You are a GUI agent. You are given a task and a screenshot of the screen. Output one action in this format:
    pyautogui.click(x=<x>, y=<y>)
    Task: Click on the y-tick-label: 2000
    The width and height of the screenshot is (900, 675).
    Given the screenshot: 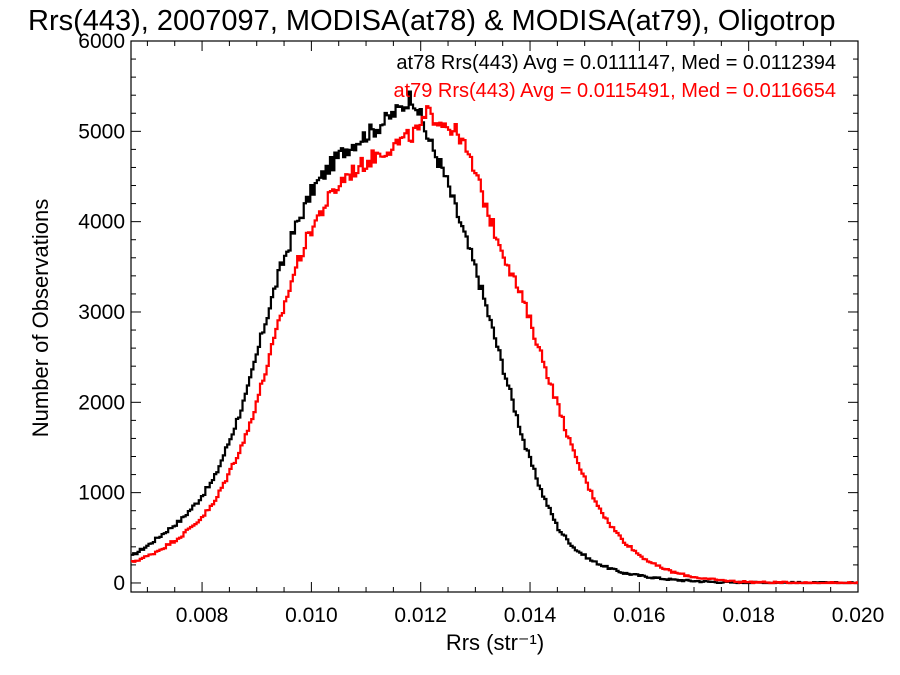 What is the action you would take?
    pyautogui.click(x=101, y=402)
    